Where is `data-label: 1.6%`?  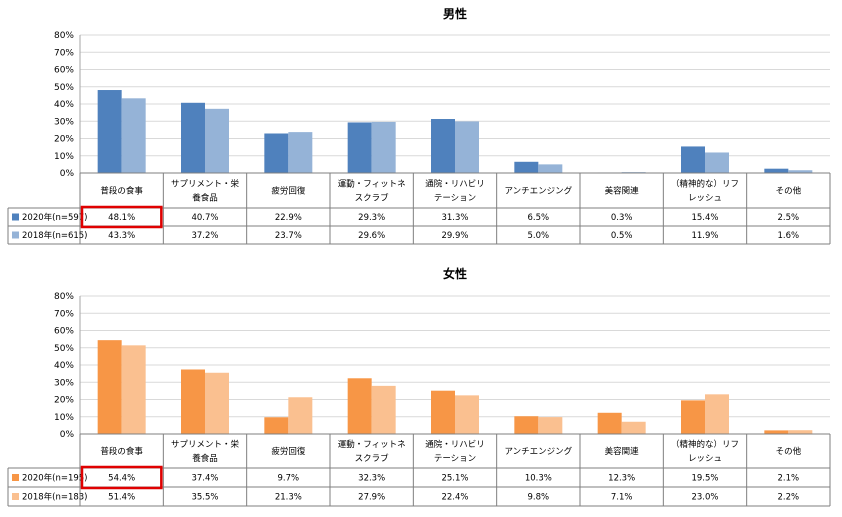
data-label: 1.6% is located at coordinates (789, 236).